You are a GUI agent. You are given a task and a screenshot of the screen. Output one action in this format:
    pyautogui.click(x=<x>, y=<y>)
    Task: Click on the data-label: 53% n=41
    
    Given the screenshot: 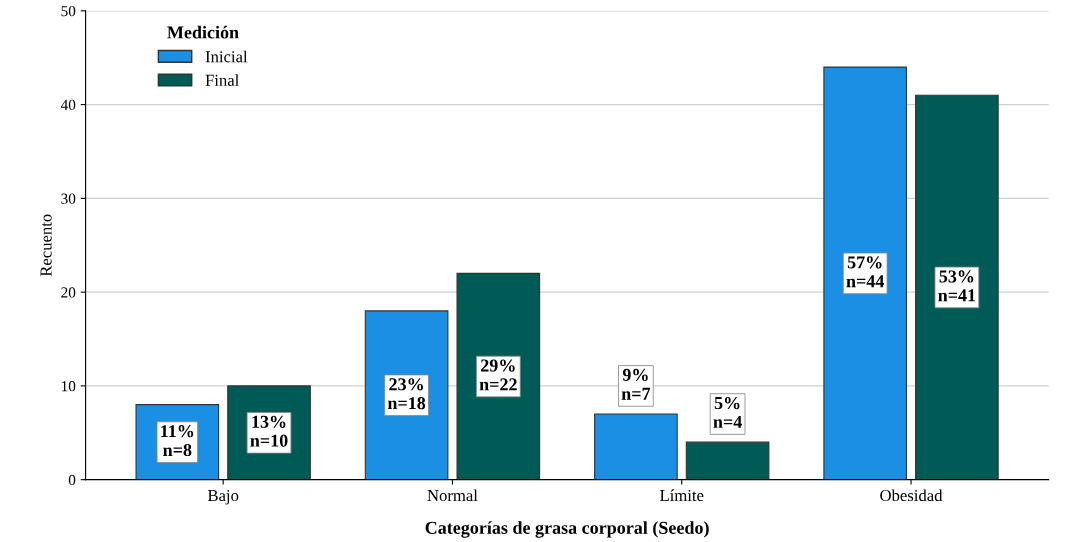 What is the action you would take?
    pyautogui.click(x=957, y=286)
    